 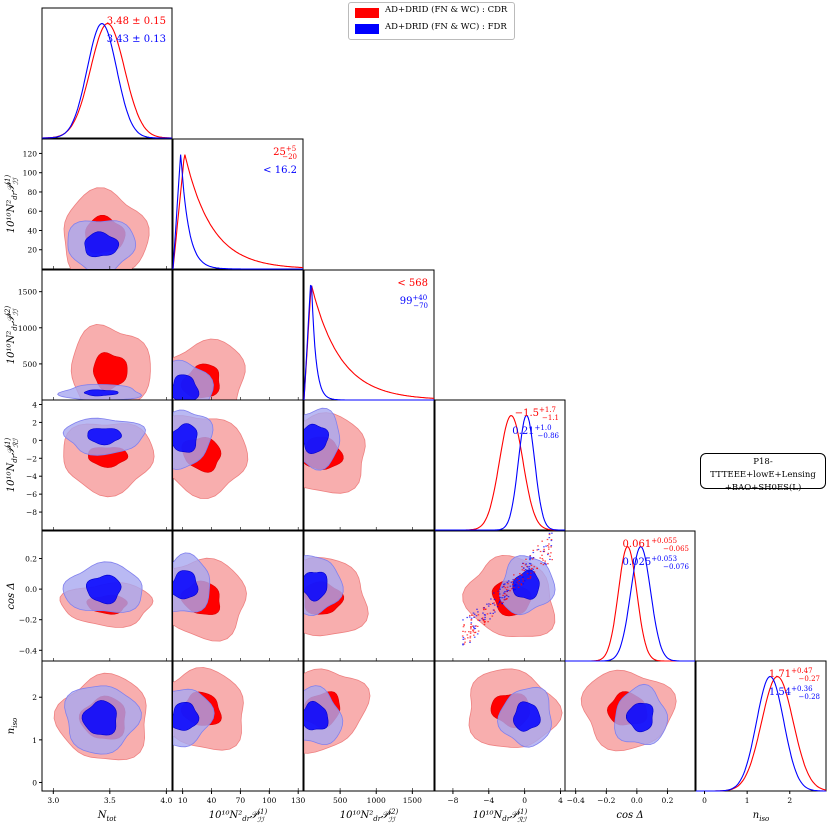 I want to click on y-tick-label-cos_delta: 0.0, so click(x=31, y=589).